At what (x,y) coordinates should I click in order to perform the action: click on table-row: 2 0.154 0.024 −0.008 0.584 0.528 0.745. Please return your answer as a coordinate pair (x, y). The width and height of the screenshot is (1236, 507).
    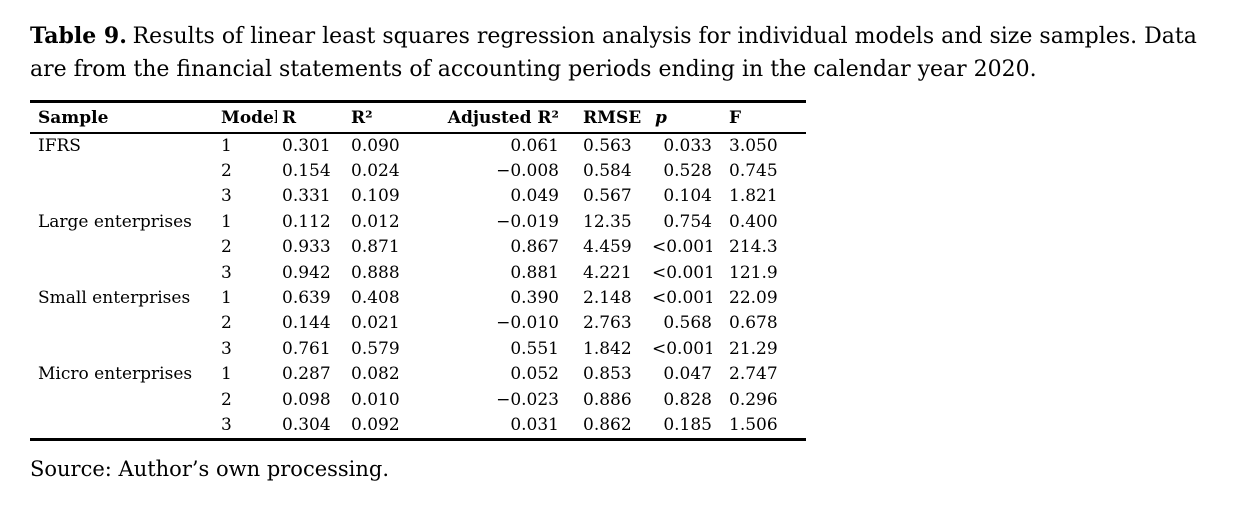
    Looking at the image, I should click on (418, 171).